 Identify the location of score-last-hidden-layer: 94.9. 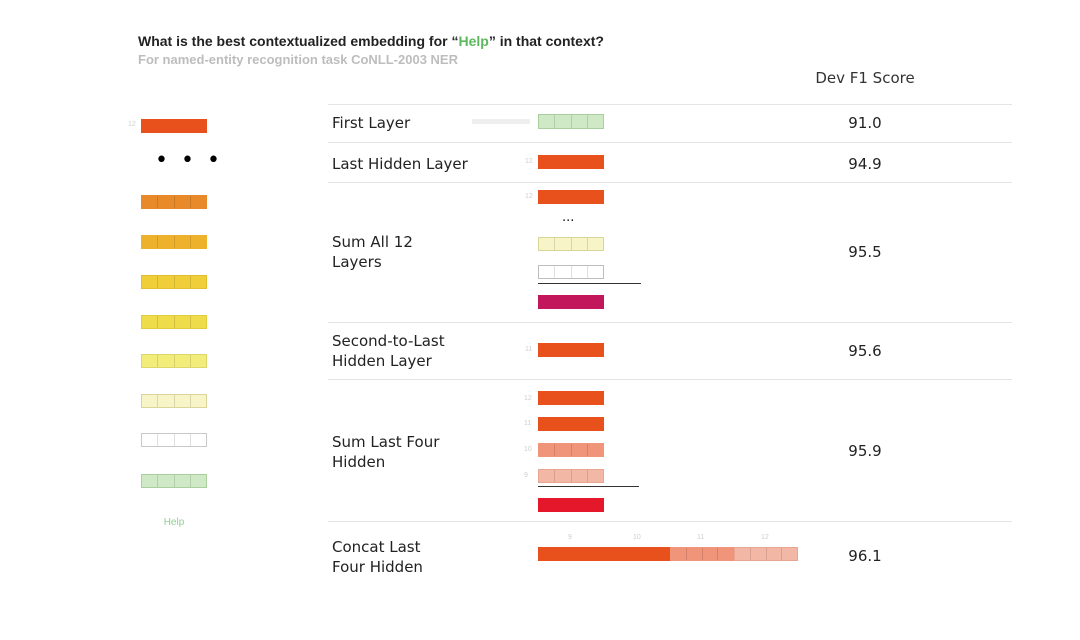
(865, 164).